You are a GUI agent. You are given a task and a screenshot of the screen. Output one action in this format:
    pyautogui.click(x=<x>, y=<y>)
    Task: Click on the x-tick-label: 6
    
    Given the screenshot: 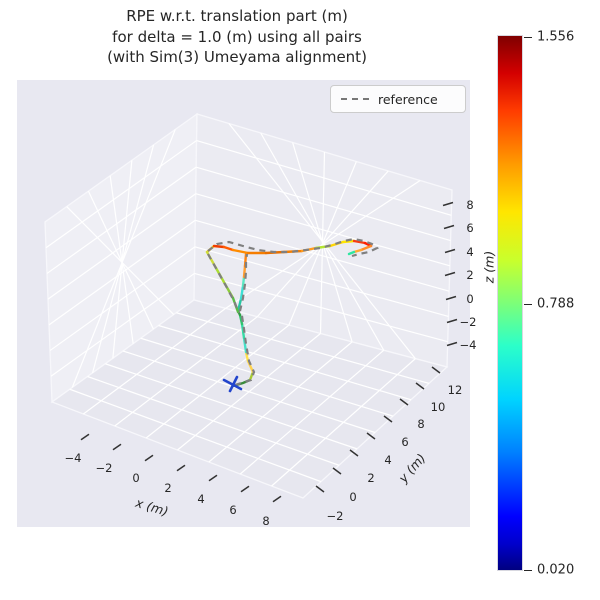 What is the action you would take?
    pyautogui.click(x=233, y=510)
    